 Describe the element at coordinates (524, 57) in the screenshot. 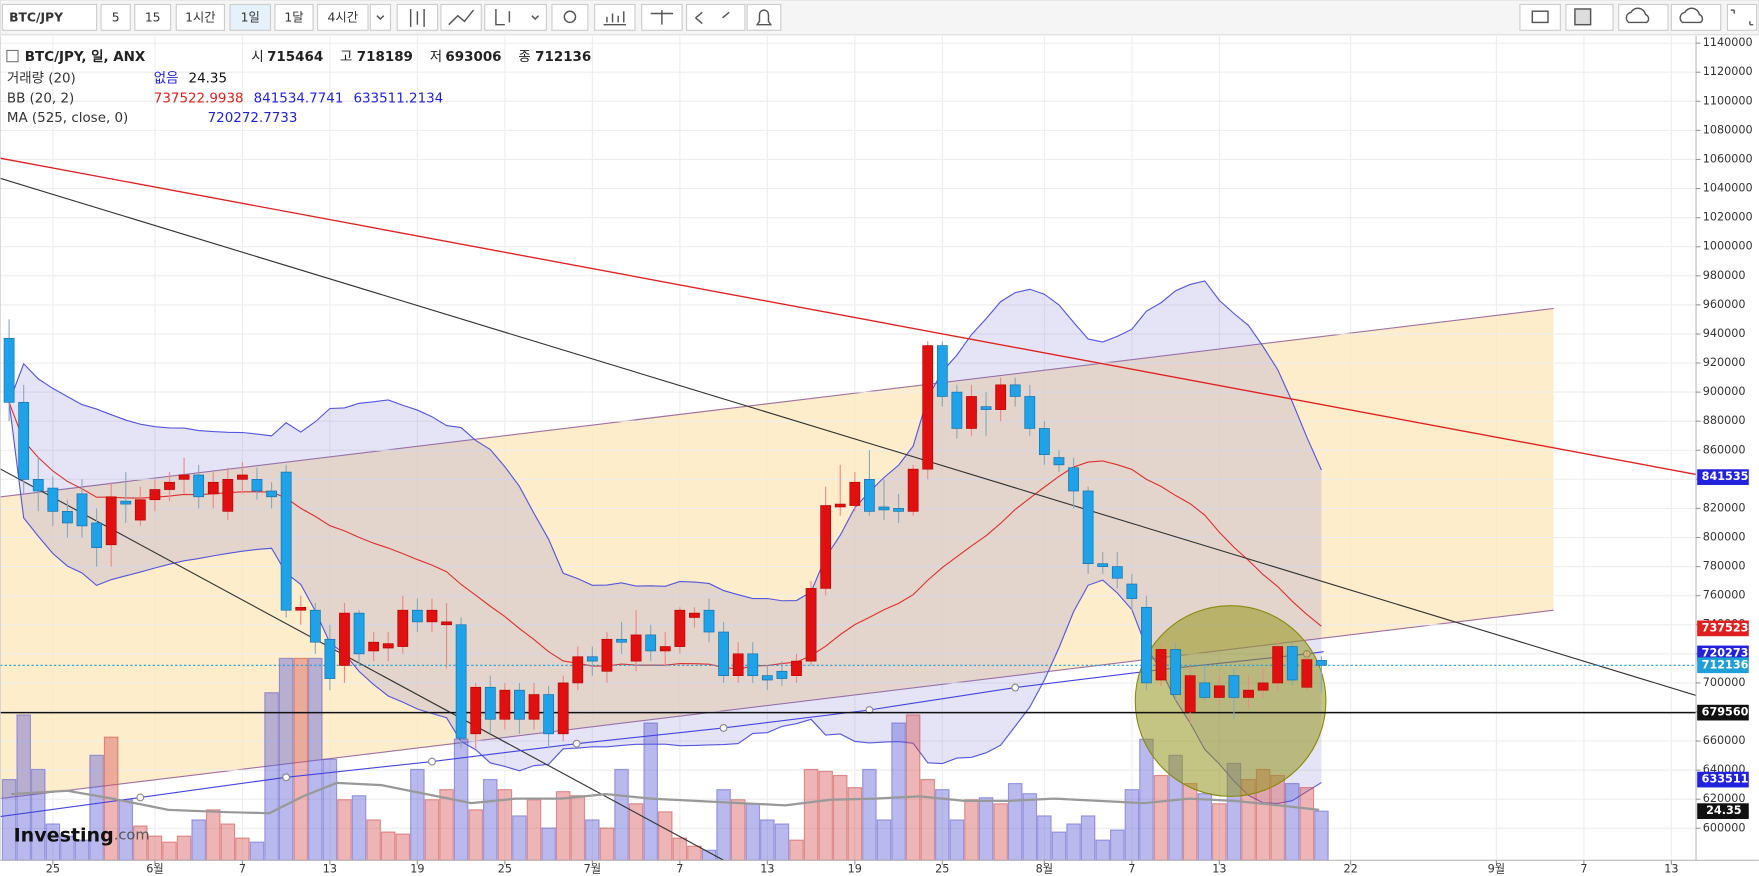

I see `ohlc-label: 종` at that location.